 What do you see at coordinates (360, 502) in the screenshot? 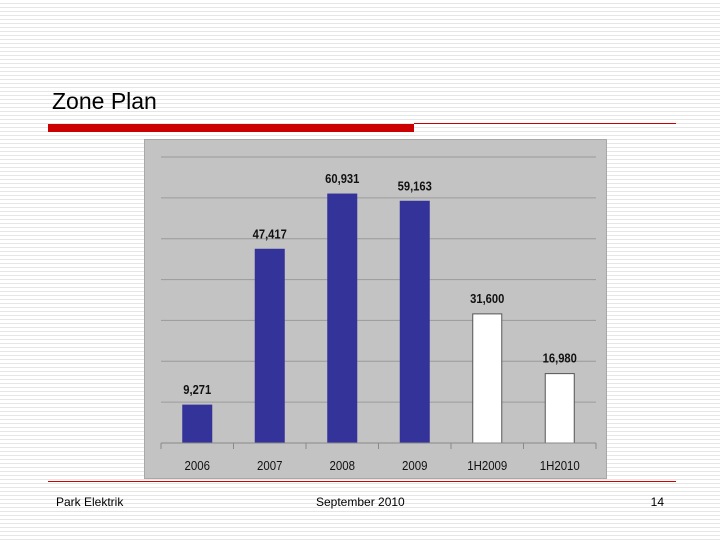
I see `footer-date: September 2010` at bounding box center [360, 502].